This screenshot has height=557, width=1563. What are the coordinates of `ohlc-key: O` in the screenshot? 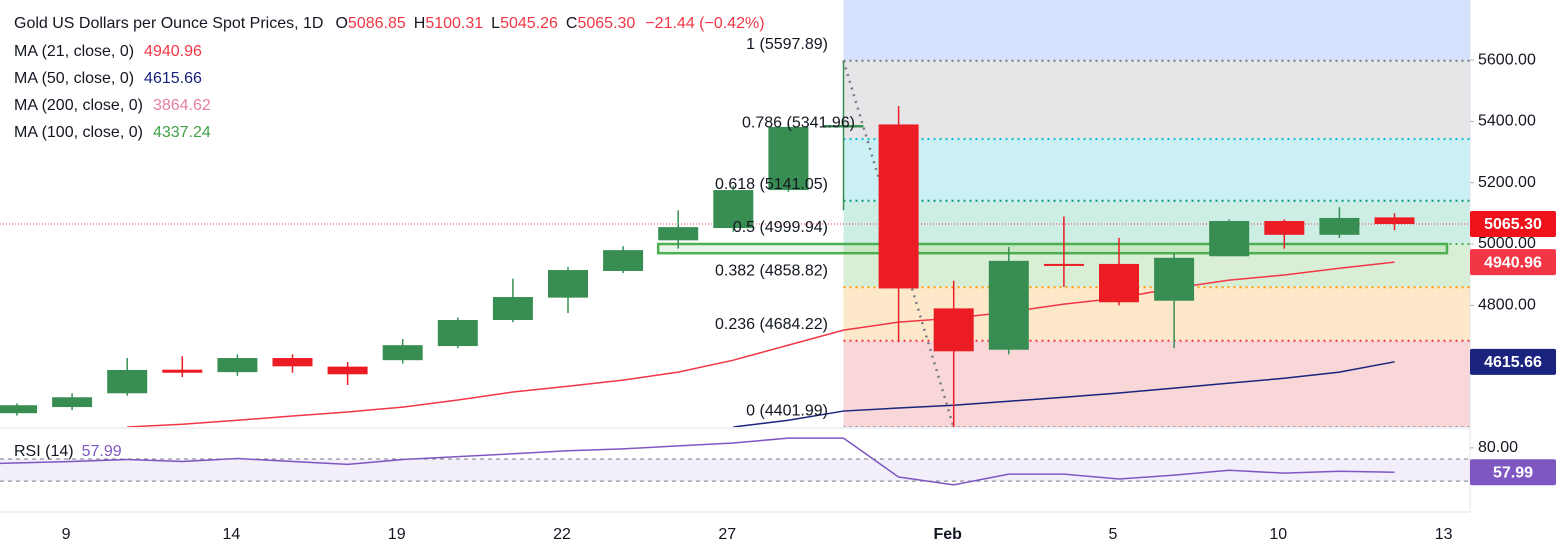 It's located at (341, 23).